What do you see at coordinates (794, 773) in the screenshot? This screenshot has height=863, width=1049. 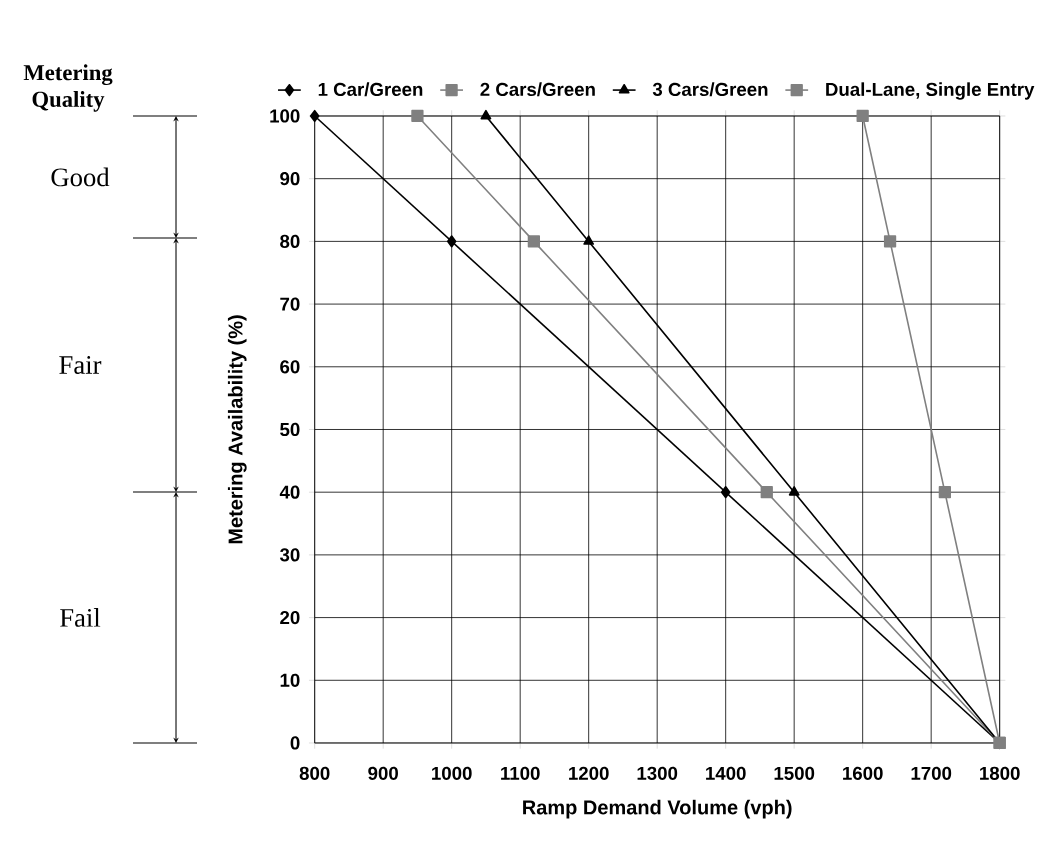 I see `x-tick-label: 1500` at bounding box center [794, 773].